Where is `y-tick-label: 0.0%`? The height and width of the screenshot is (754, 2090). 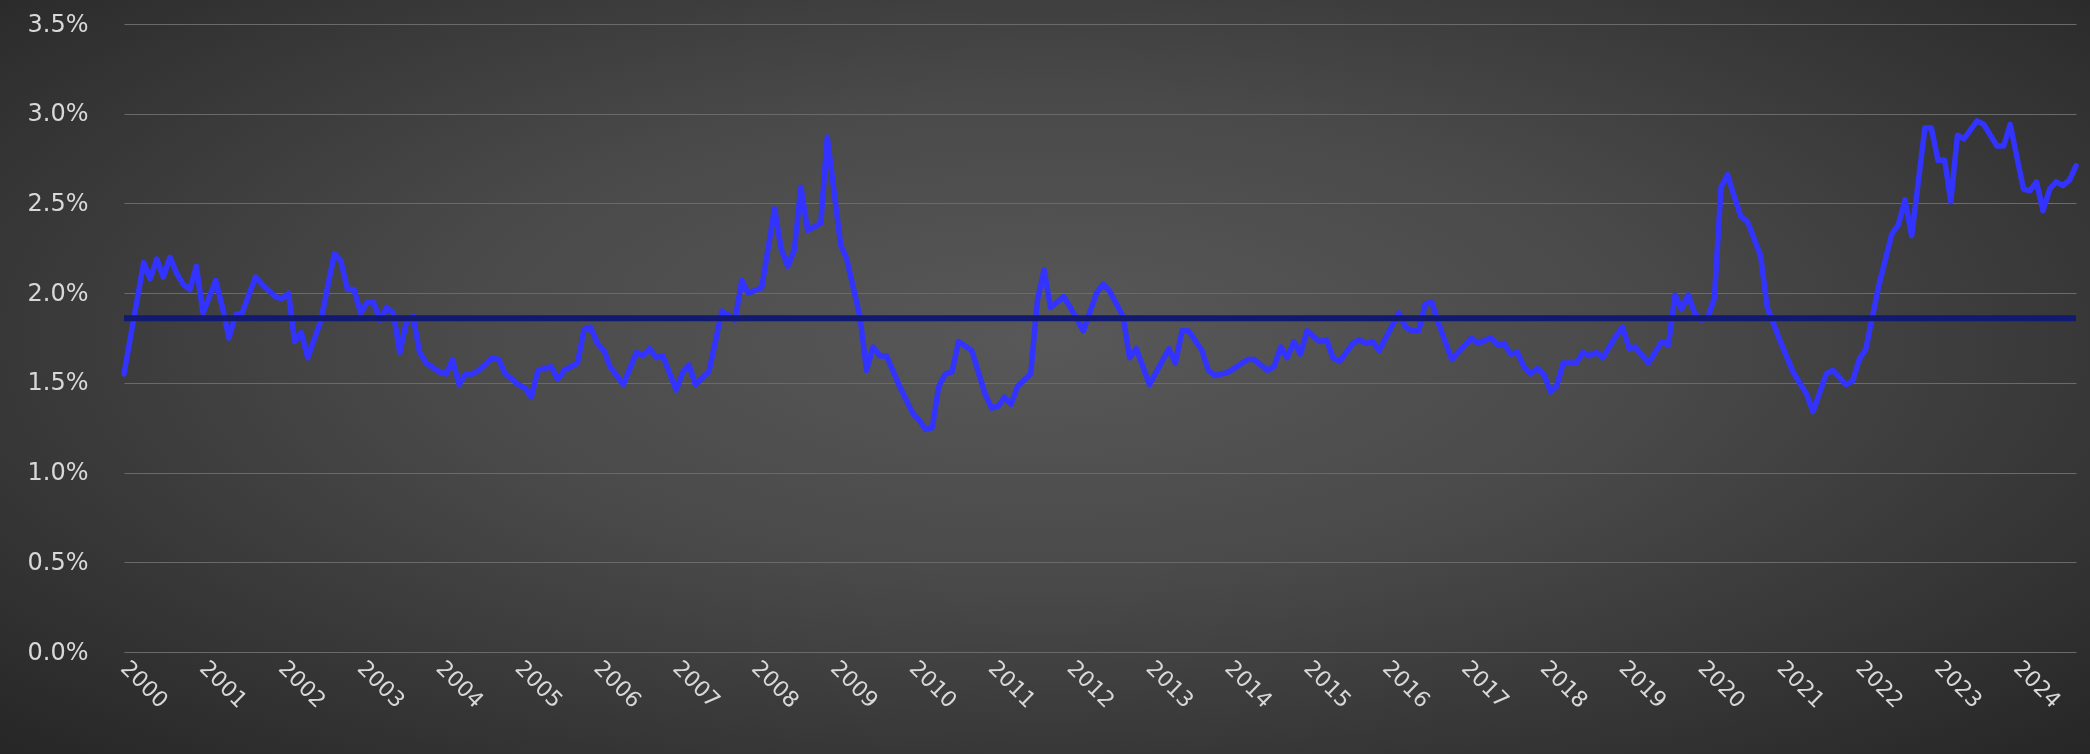 y-tick-label: 0.0% is located at coordinates (58, 651).